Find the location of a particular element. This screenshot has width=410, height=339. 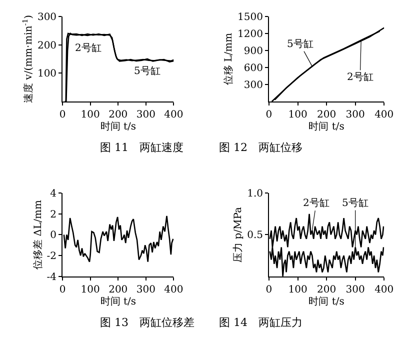

y-tick-label: 2 is located at coordinates (53, 214).